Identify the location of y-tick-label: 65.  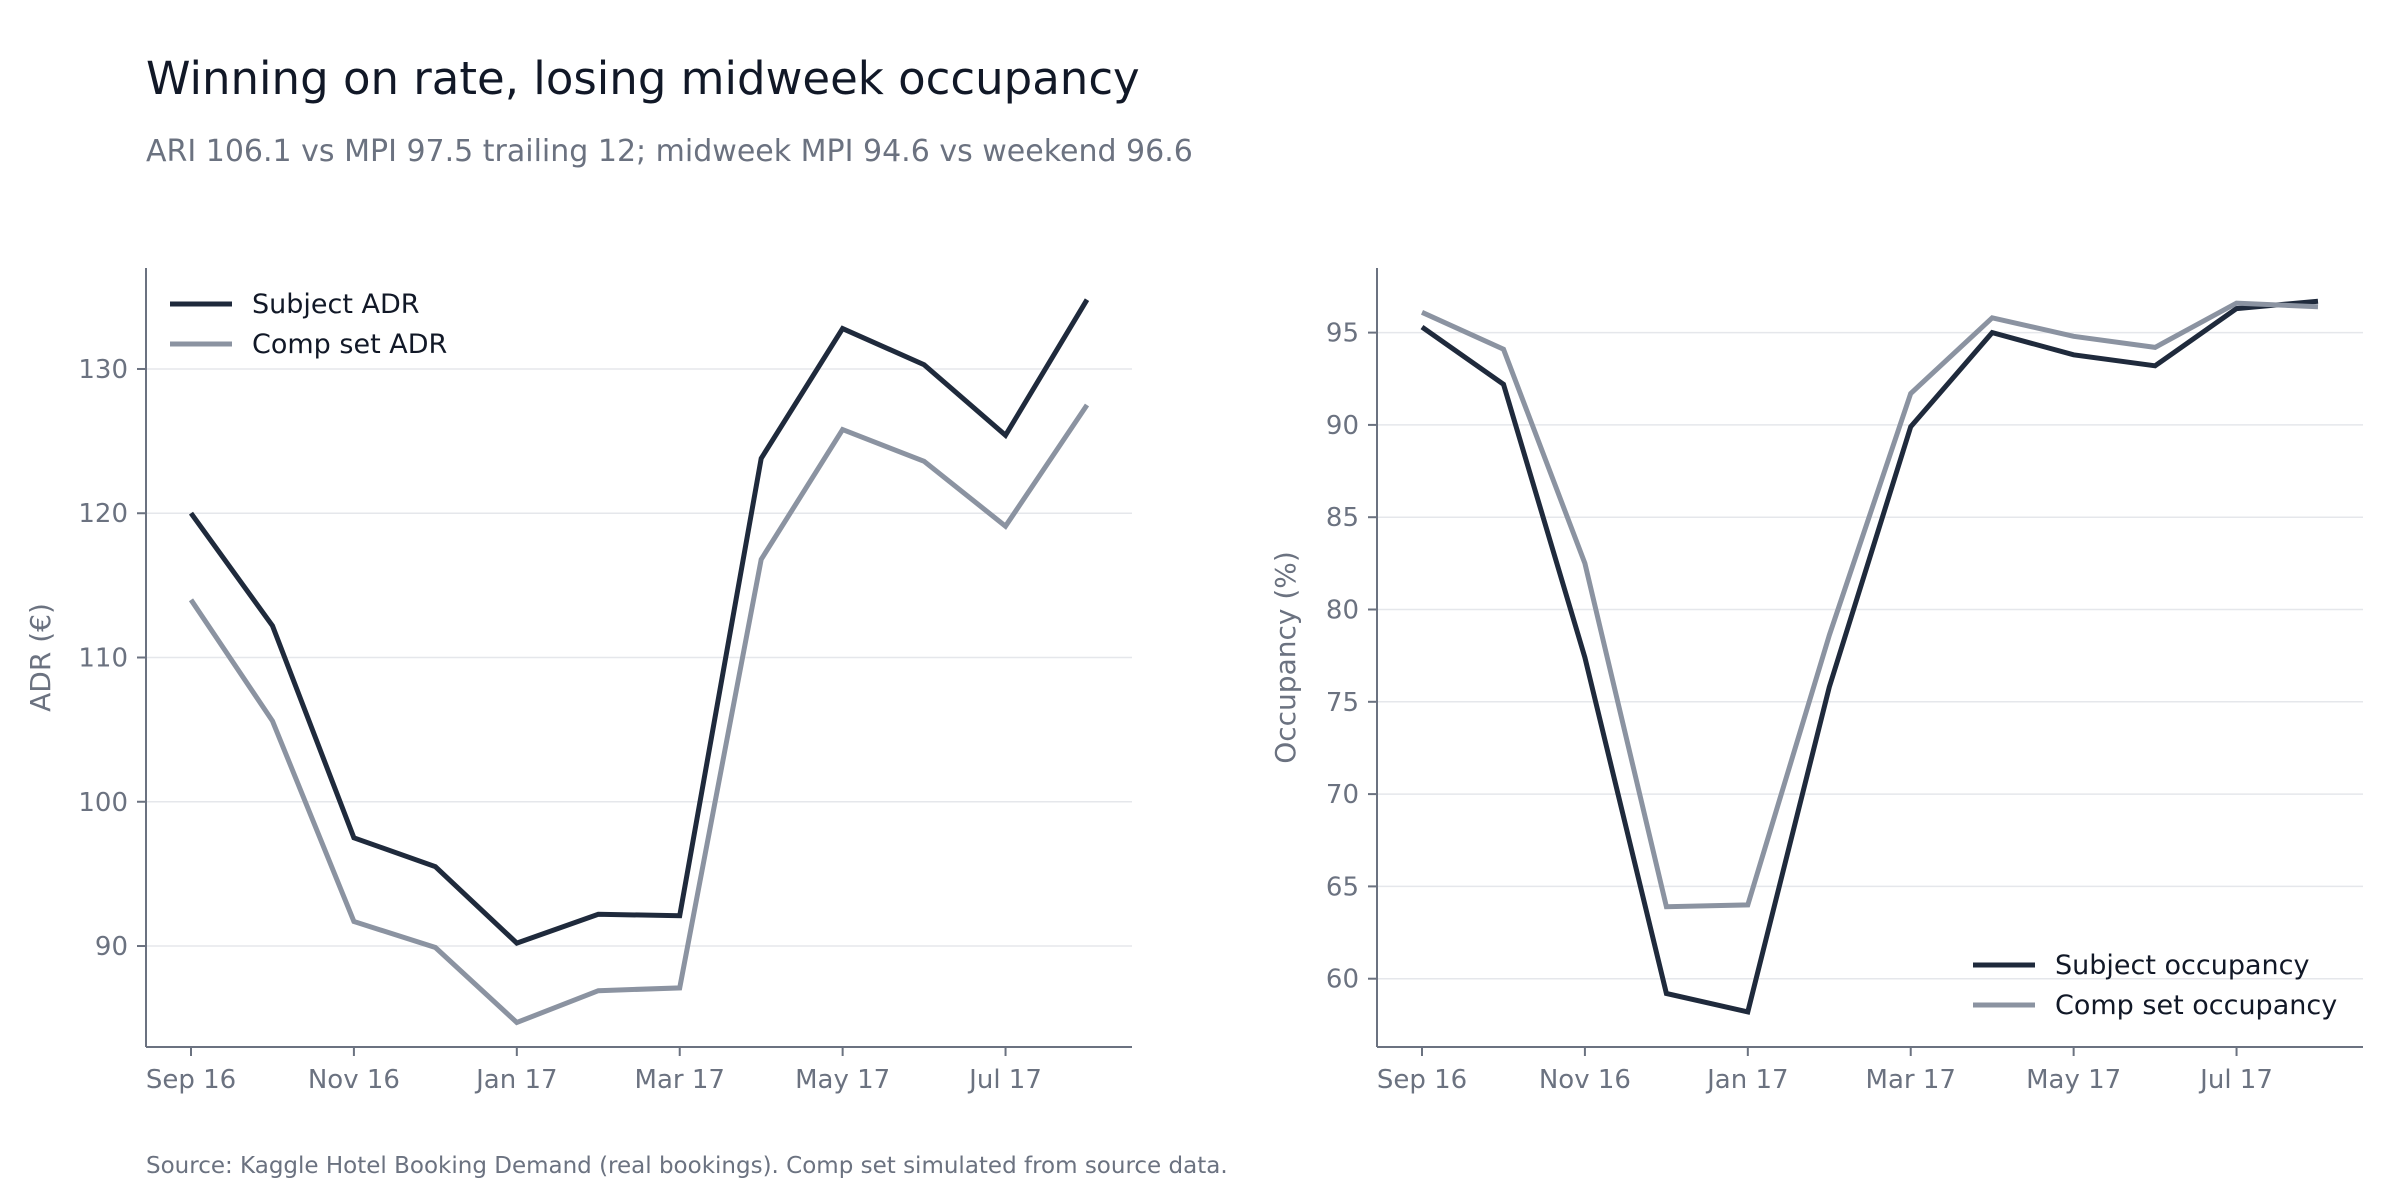
(1342, 887).